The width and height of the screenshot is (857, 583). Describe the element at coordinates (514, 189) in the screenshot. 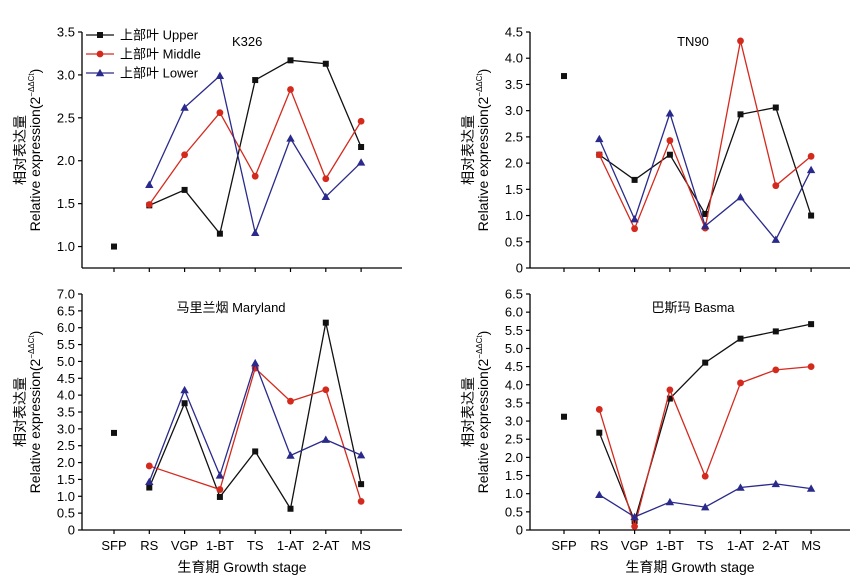

I see `y-tick-label: 1.5` at that location.